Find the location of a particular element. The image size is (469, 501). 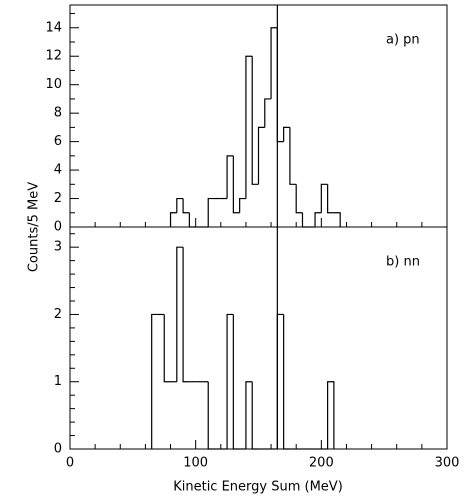

y-tick-label: 4 is located at coordinates (58, 170).